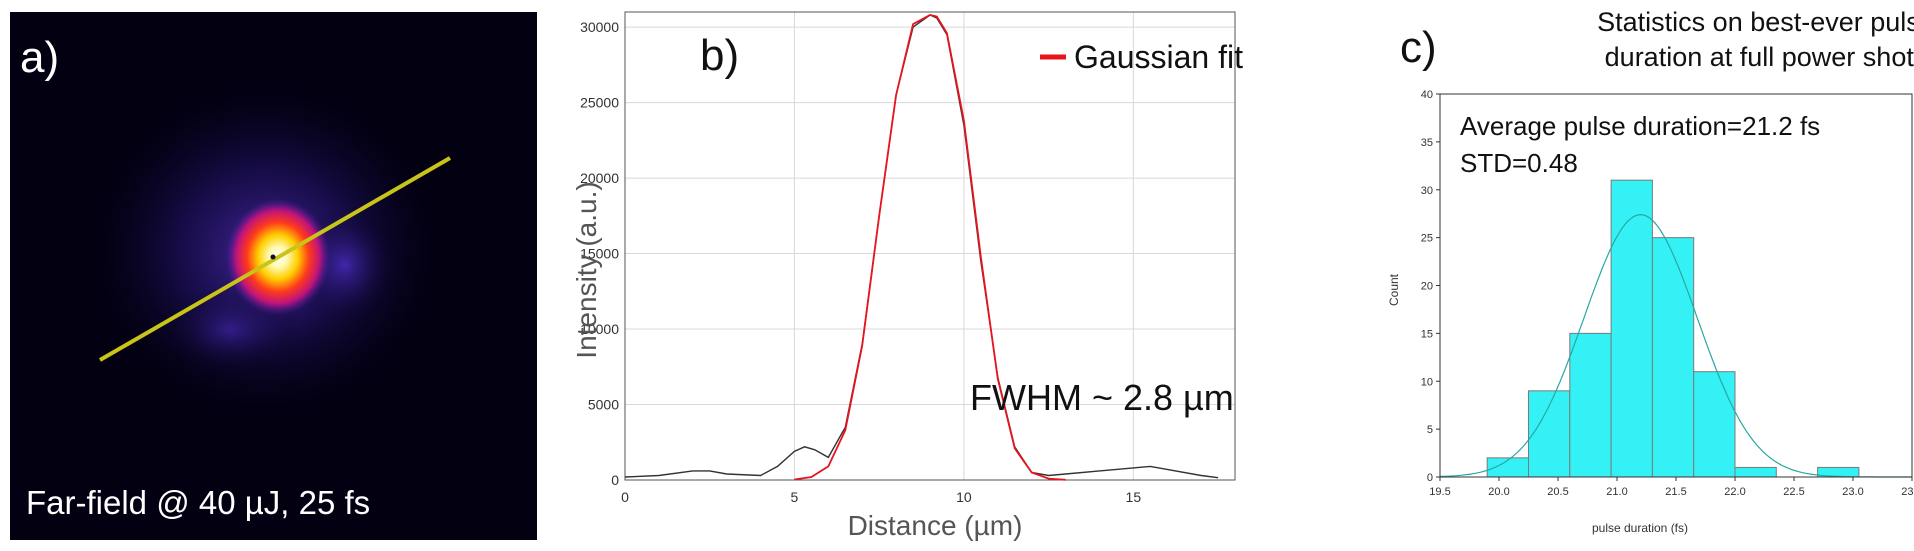  Describe the element at coordinates (1734, 492) in the screenshot. I see `histogram-x-tick-label: 22.0` at that location.